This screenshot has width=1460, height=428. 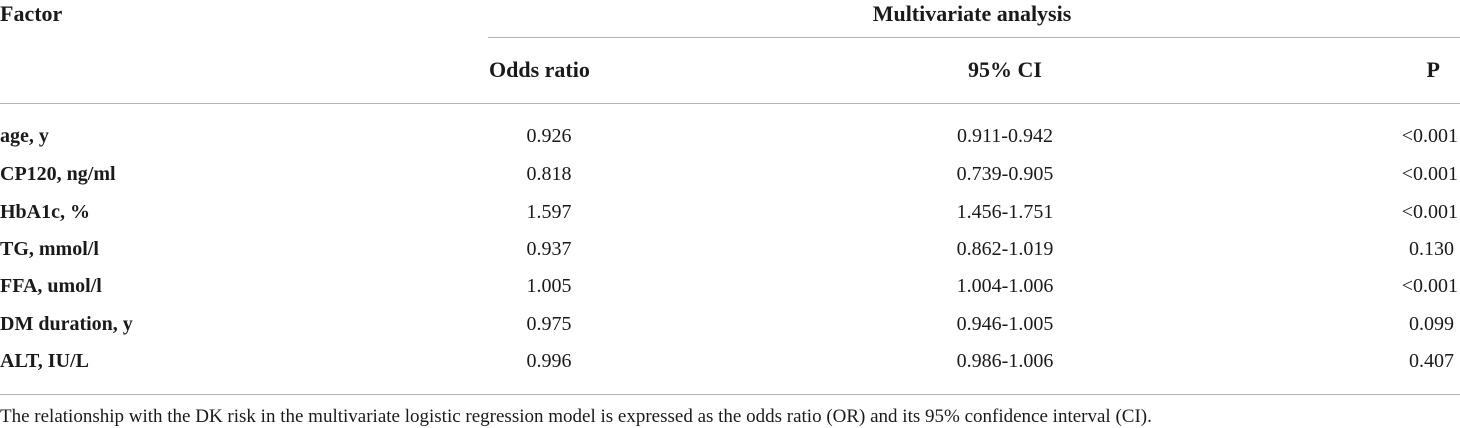 What do you see at coordinates (58, 174) in the screenshot?
I see `row-factor: CP120, ng/ml` at bounding box center [58, 174].